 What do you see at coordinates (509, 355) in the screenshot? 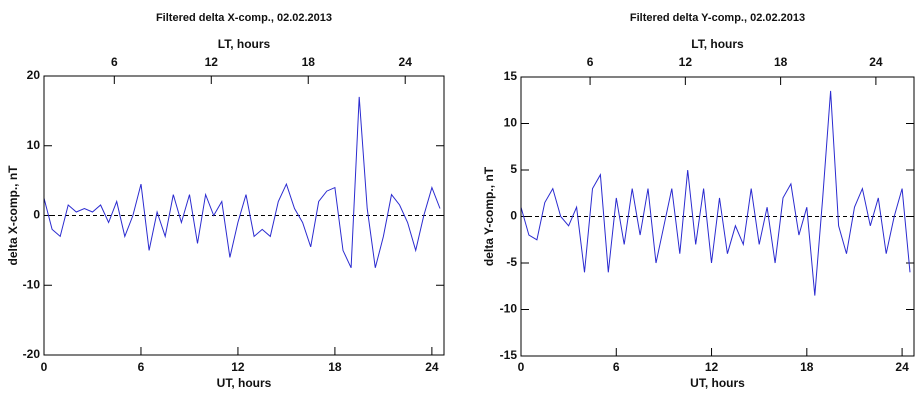
I see `y-tick-label: -15` at bounding box center [509, 355].